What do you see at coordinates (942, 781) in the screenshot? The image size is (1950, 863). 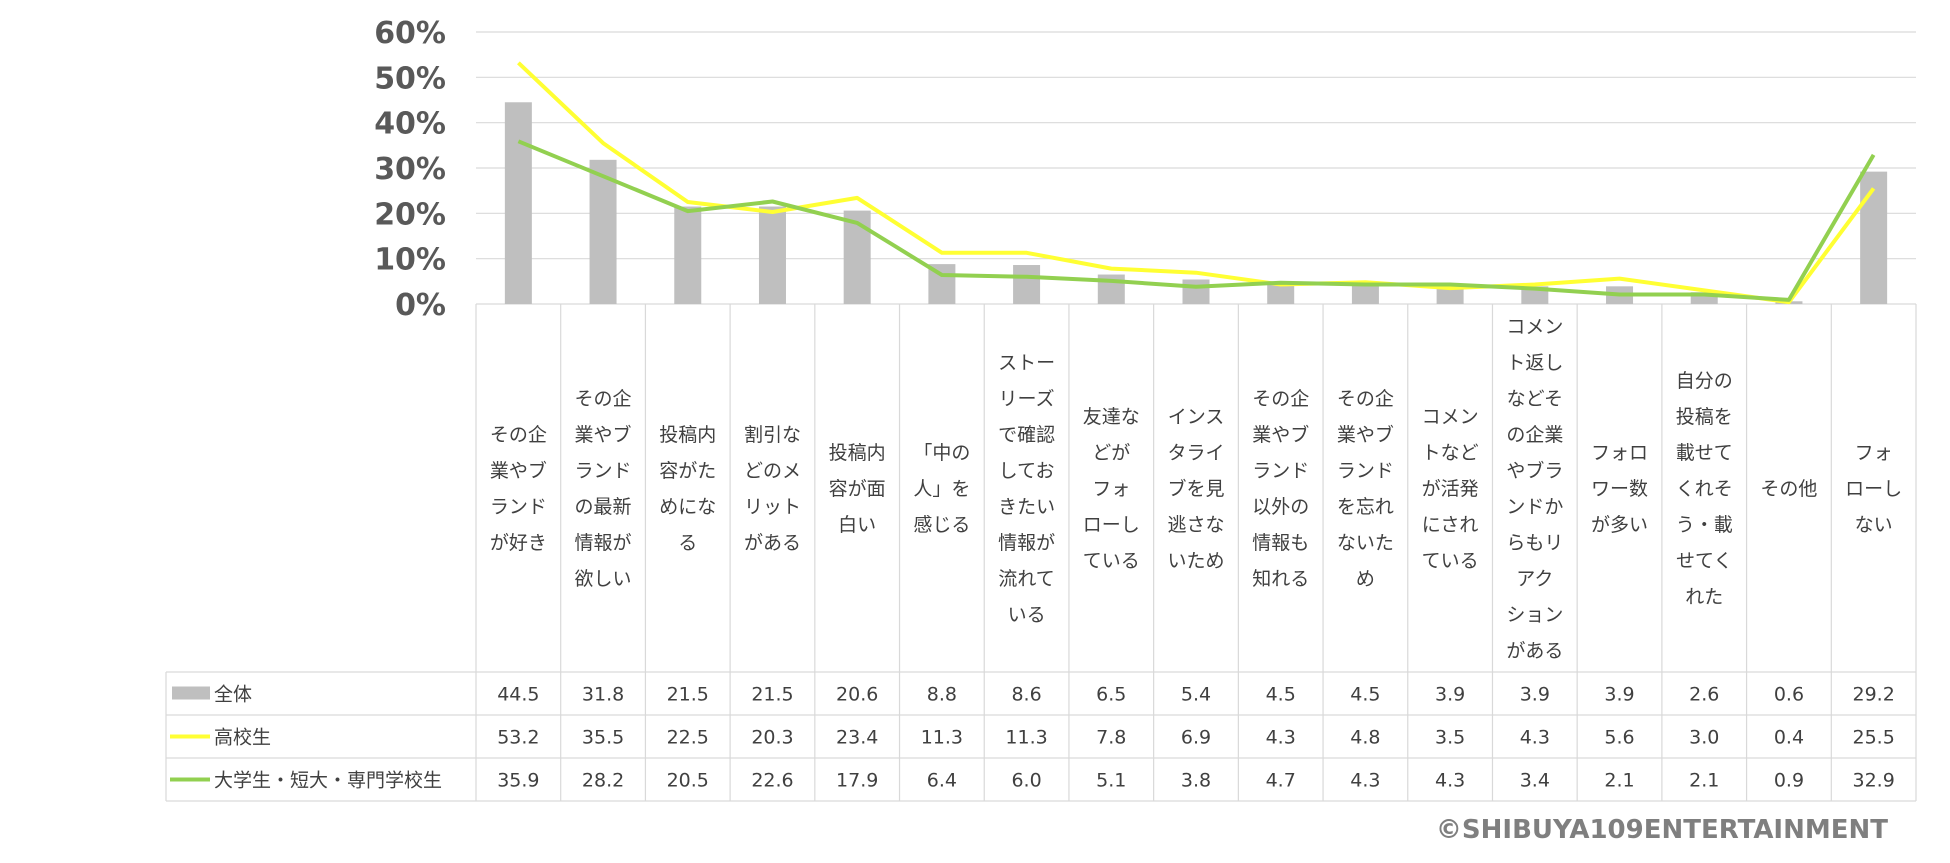 I see `data-value: 6.4` at bounding box center [942, 781].